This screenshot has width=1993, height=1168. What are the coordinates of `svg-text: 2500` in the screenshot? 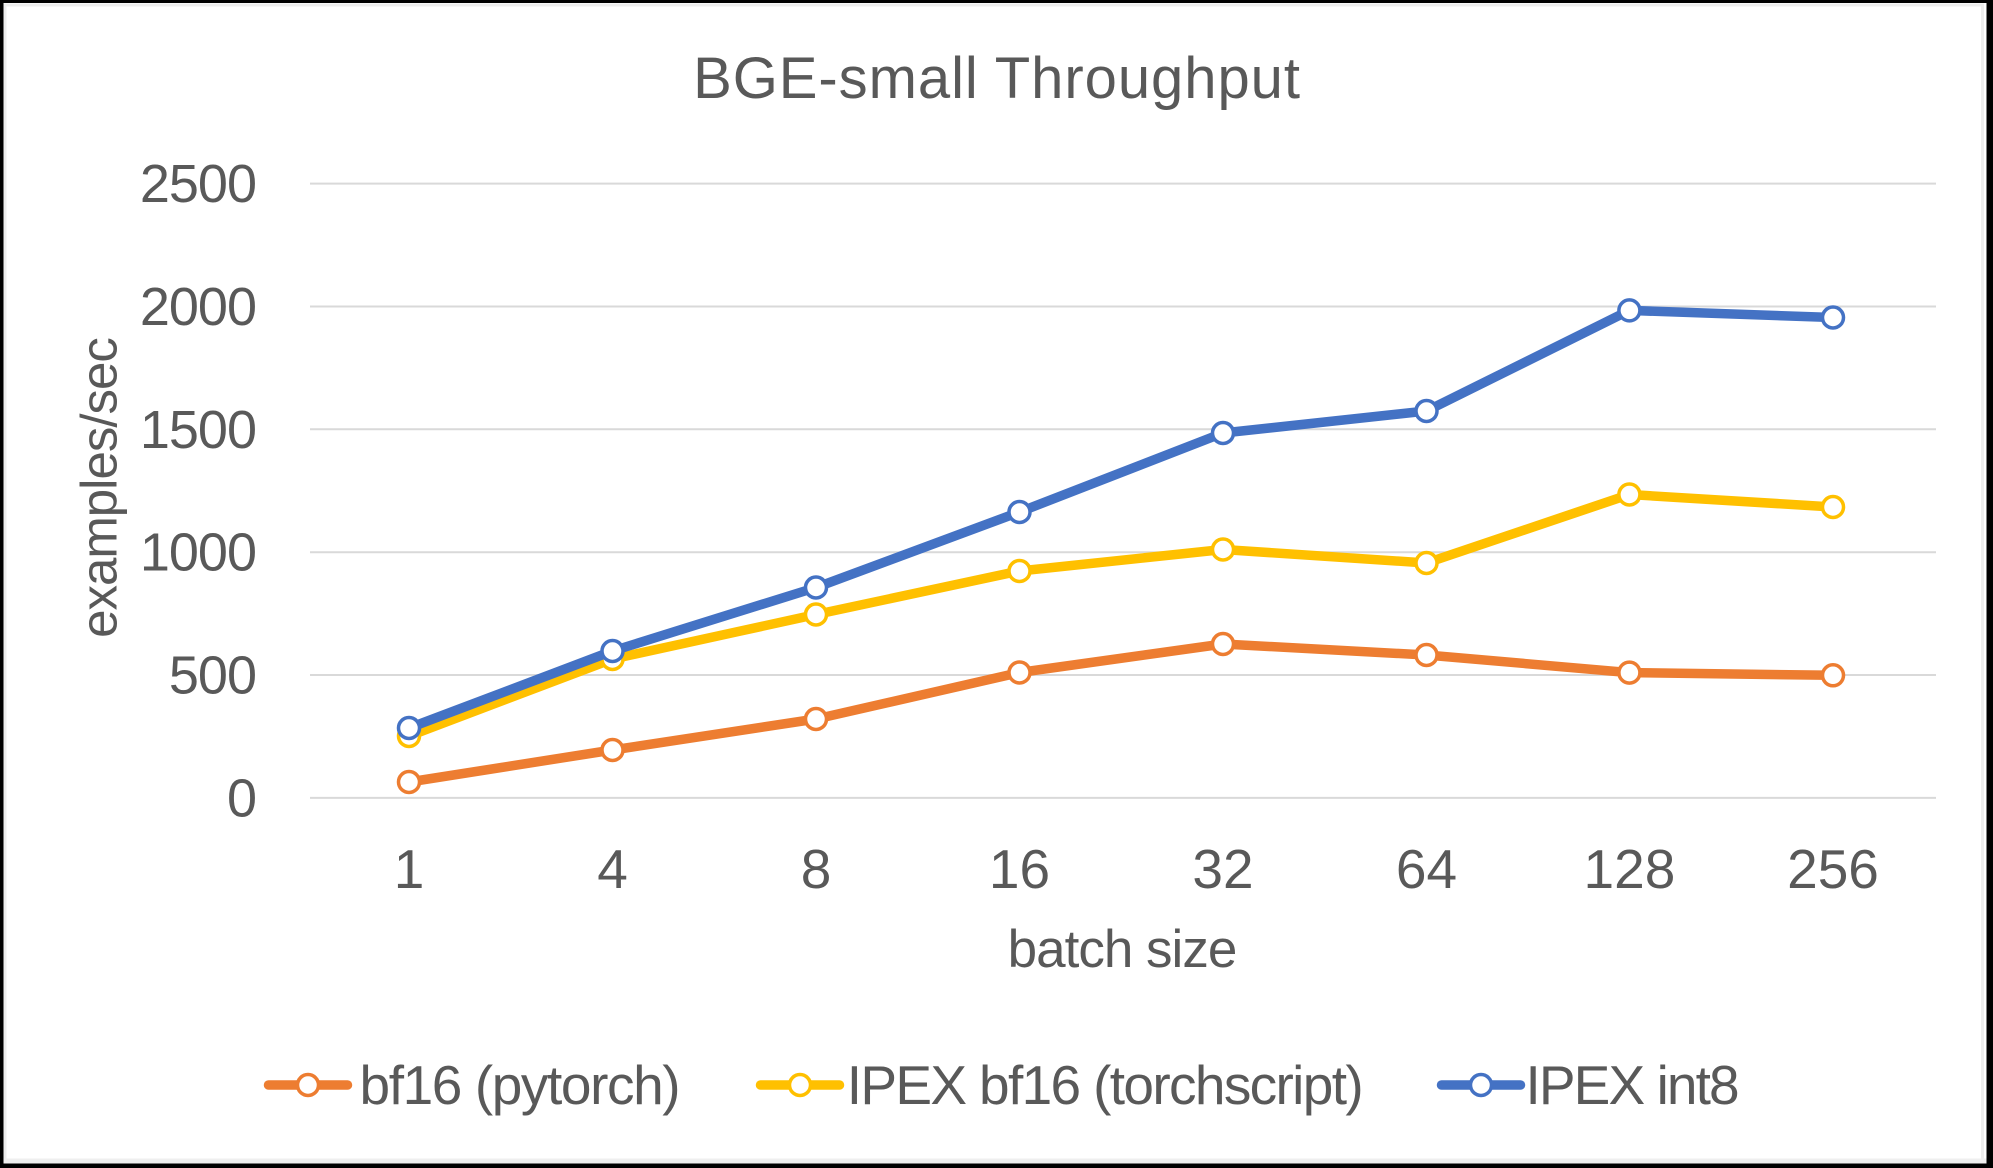 It's located at (198, 184).